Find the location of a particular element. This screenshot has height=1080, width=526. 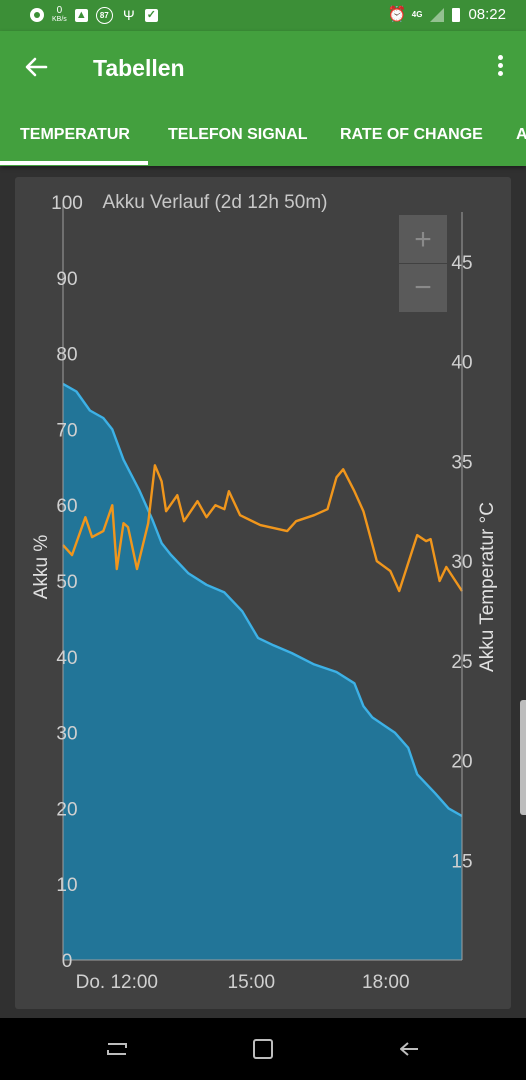

tab-indicator is located at coordinates (74, 163).